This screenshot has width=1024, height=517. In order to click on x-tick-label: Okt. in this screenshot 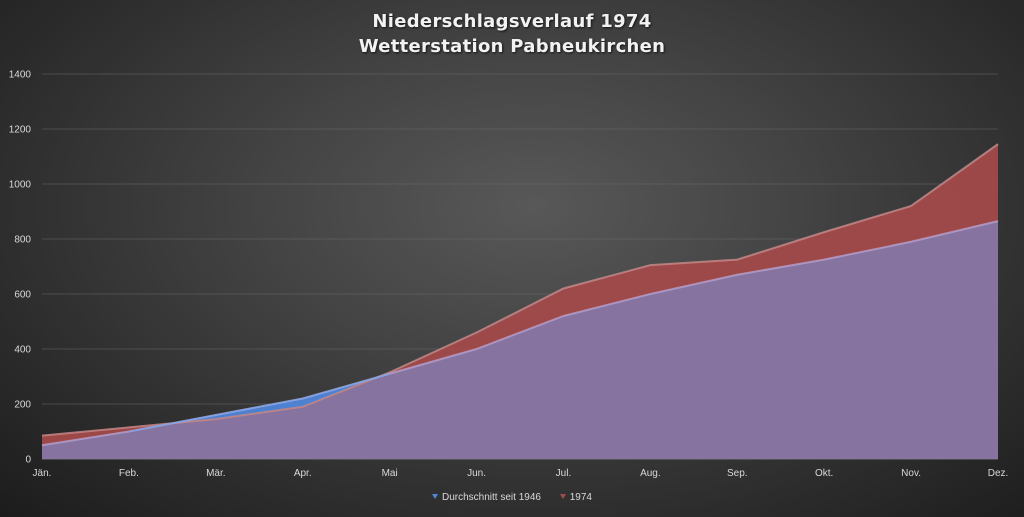, I will do `click(824, 473)`.